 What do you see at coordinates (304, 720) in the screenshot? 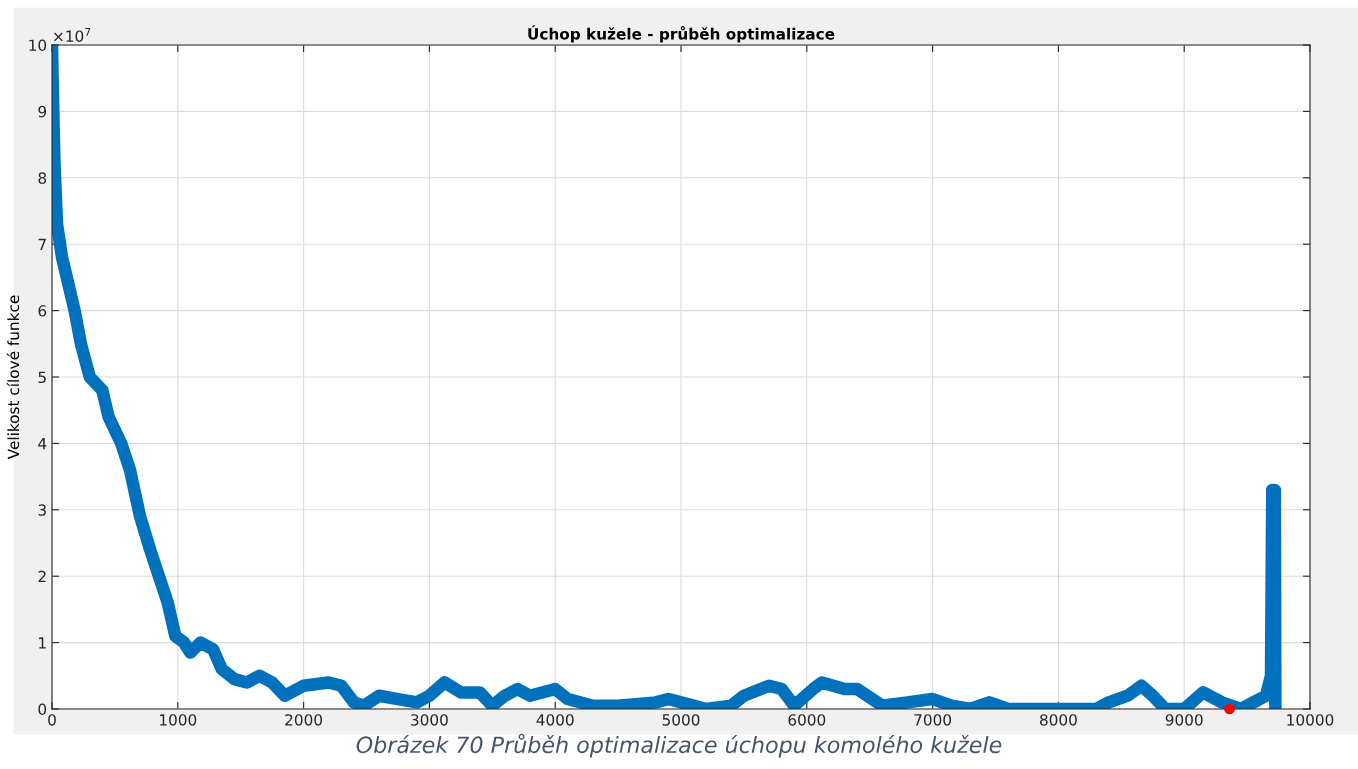
I see `x-tick-label: 2000` at bounding box center [304, 720].